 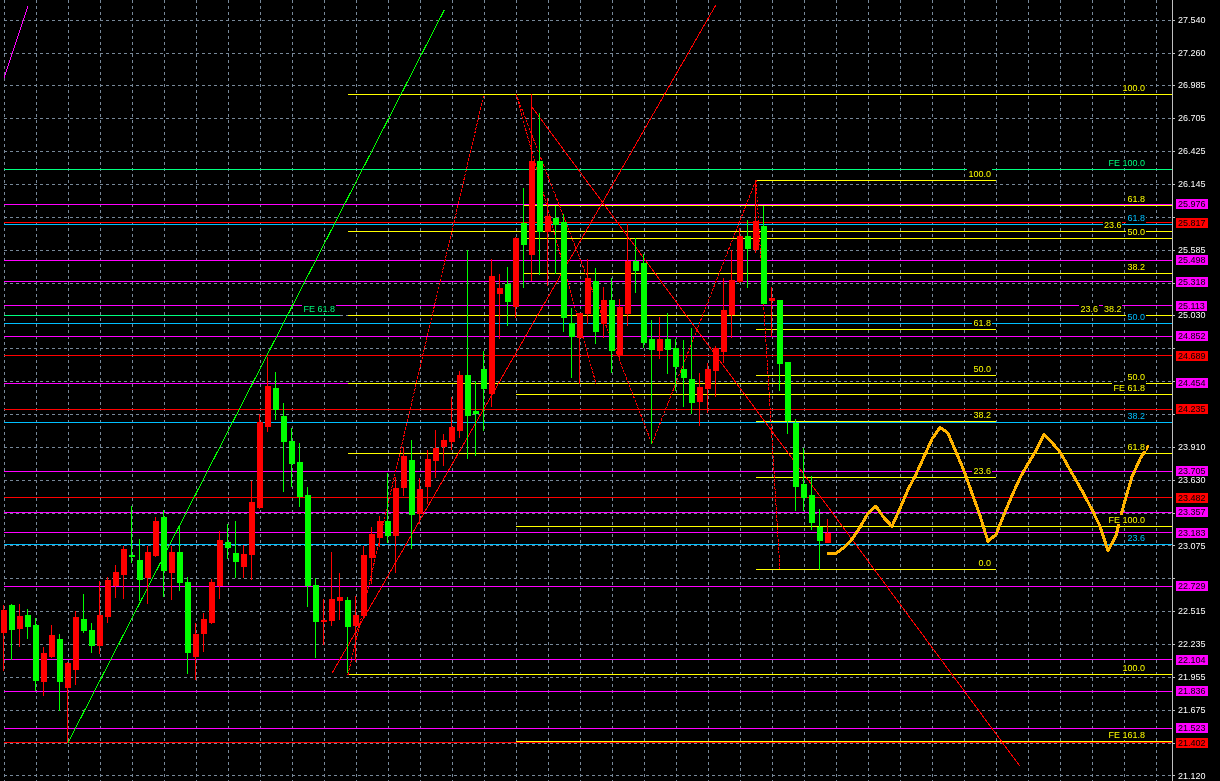 I want to click on ref-line-label: 23.357, so click(x=1192, y=512).